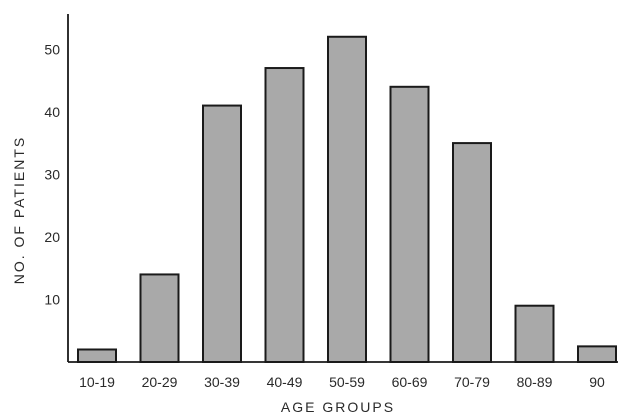 The width and height of the screenshot is (621, 414). I want to click on y-tick-labels: 10 20 30 40 50, so click(52, 174).